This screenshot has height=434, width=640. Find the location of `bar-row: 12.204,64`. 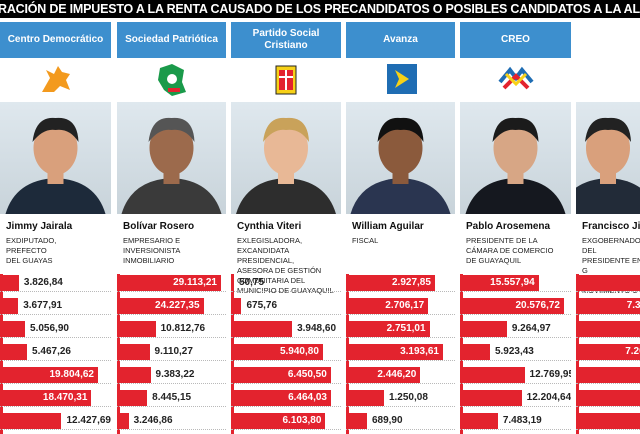

bar-row: 12.204,64 is located at coordinates (515, 398).